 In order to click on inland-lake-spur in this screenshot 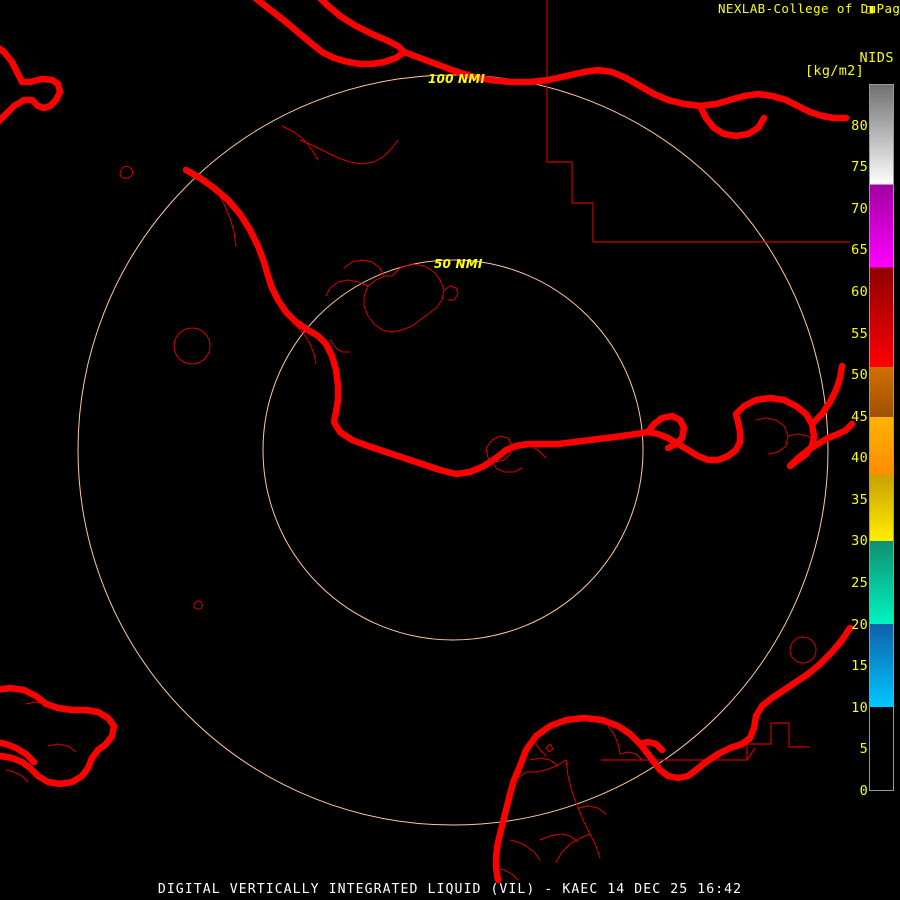, I will do `click(451, 293)`.